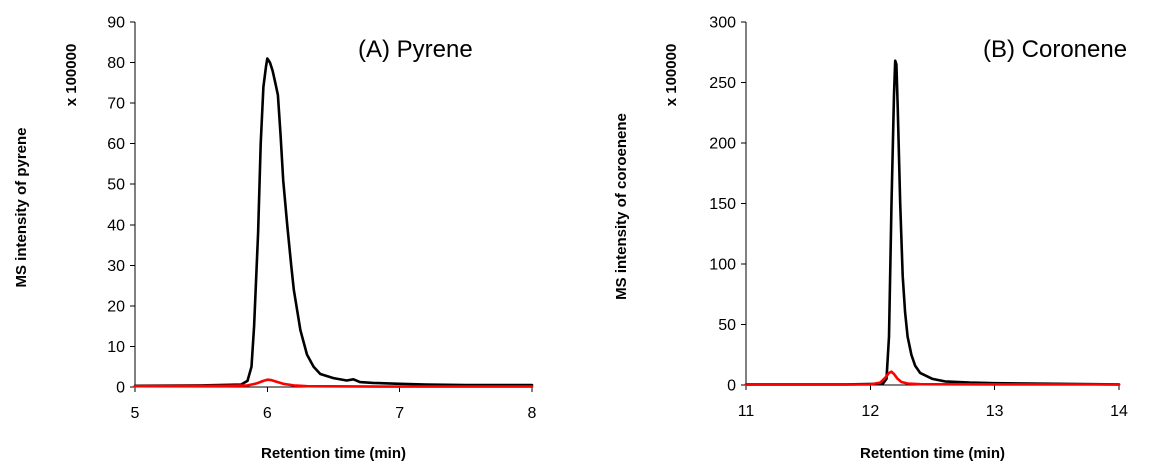 The image size is (1159, 463). Describe the element at coordinates (722, 23) in the screenshot. I see `panel-b-y-tick-label: 300` at that location.